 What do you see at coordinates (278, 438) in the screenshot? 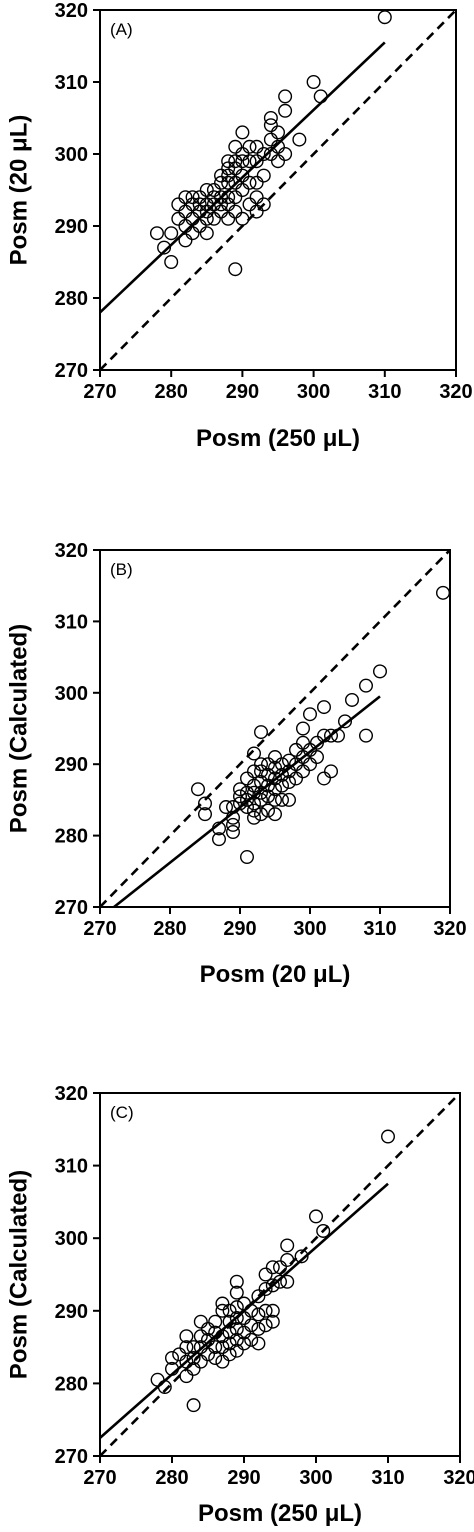
I see `x-axis-label: Posm (250 μL)` at bounding box center [278, 438].